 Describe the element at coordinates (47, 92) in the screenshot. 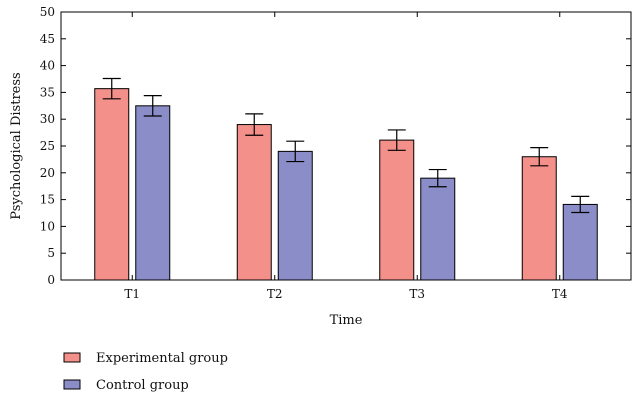

I see `y-tick-label: 35` at that location.